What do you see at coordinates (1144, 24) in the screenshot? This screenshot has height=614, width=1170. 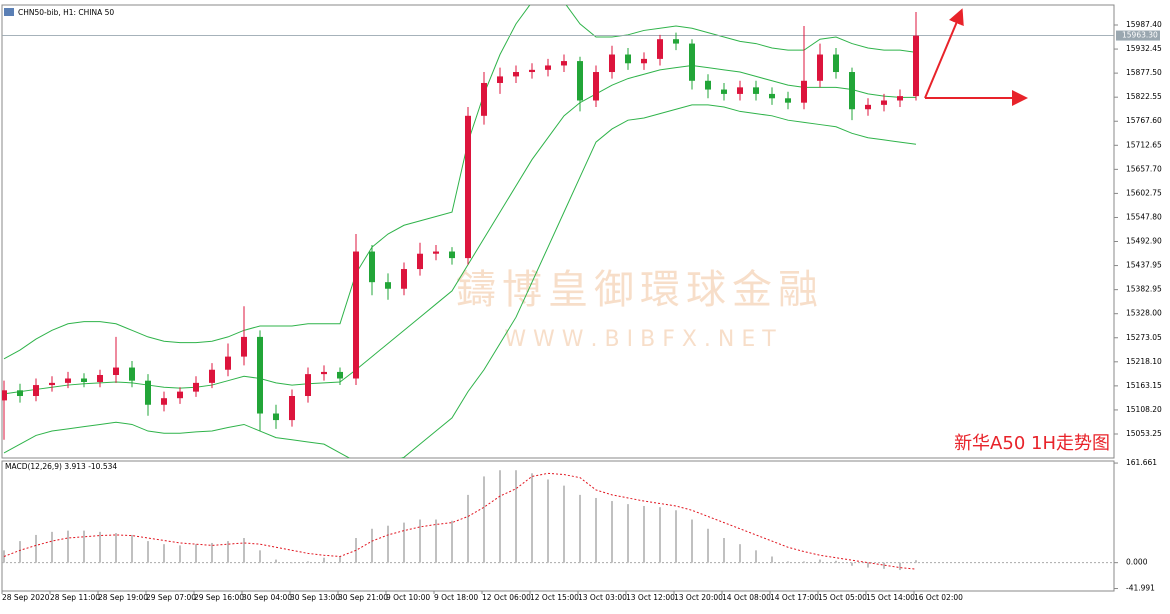 I see `y-tick-label: 15987.40` at bounding box center [1144, 24].